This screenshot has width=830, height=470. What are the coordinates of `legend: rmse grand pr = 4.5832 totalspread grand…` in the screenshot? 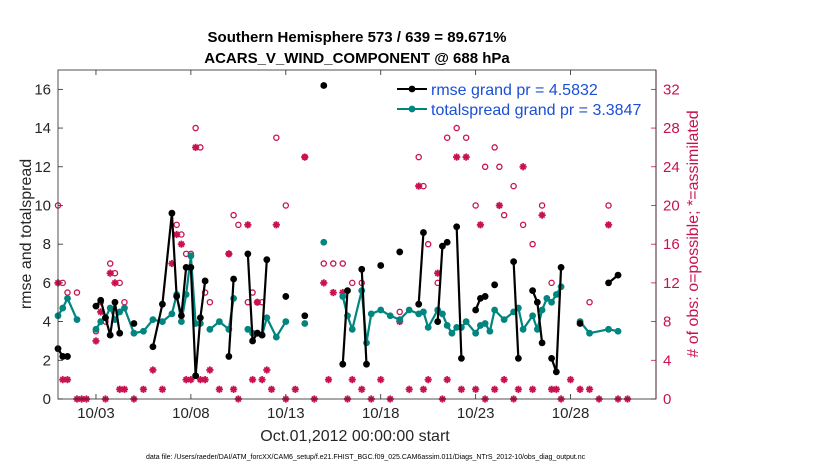 It's located at (519, 100).